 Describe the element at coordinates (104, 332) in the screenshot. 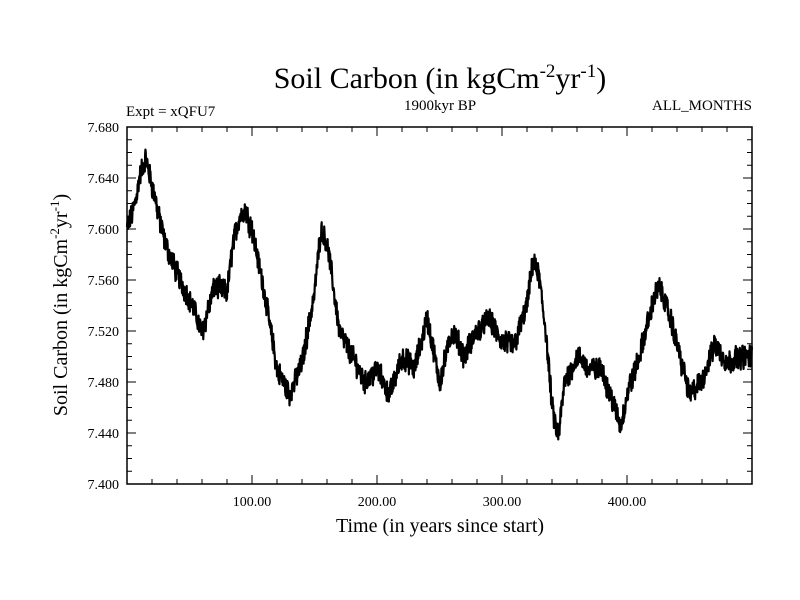

I see `y-tick-label: 7.520` at that location.